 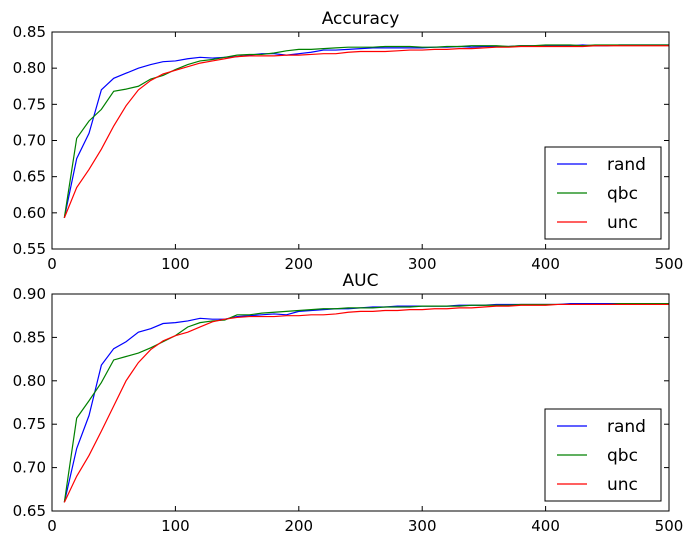 What do you see at coordinates (626, 427) in the screenshot?
I see `auc-legend-label-rand: rand` at bounding box center [626, 427].